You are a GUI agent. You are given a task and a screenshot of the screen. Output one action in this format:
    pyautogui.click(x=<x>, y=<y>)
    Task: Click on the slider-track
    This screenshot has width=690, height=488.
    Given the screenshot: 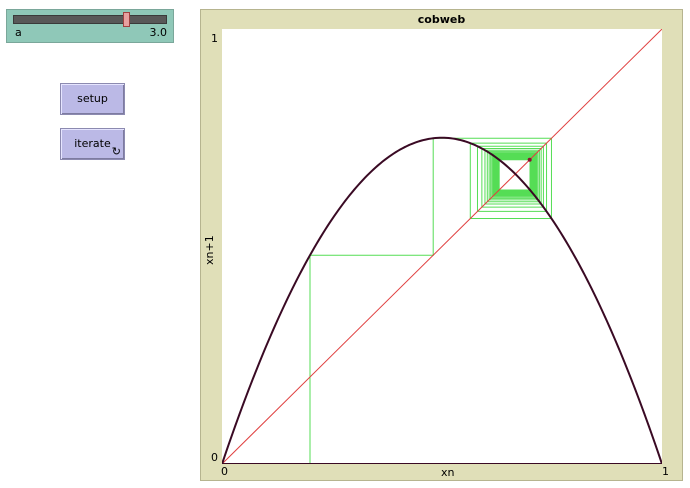 What is the action you would take?
    pyautogui.click(x=90, y=19)
    